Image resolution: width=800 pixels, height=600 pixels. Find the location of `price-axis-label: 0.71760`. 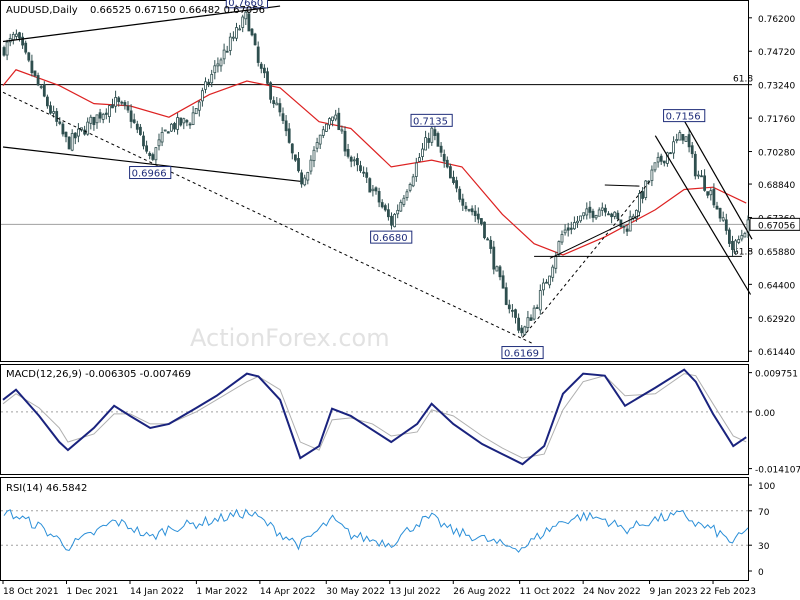

price-axis-label: 0.71760 is located at coordinates (776, 120).